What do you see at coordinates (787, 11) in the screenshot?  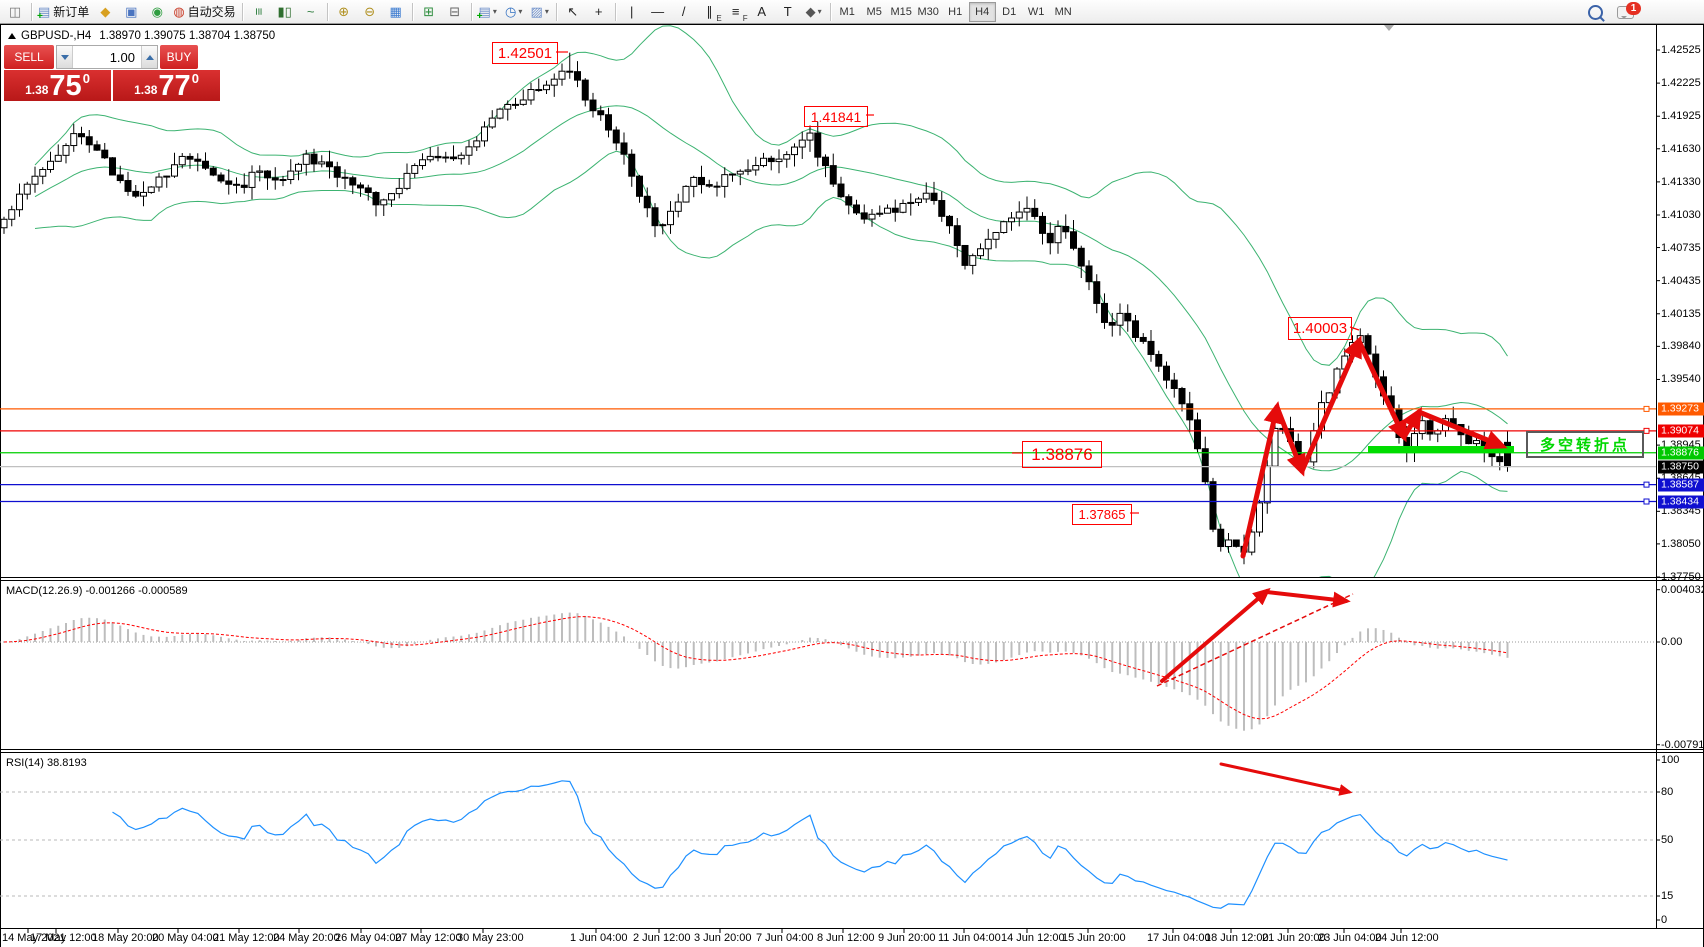 I see `label-button: T` at bounding box center [787, 11].